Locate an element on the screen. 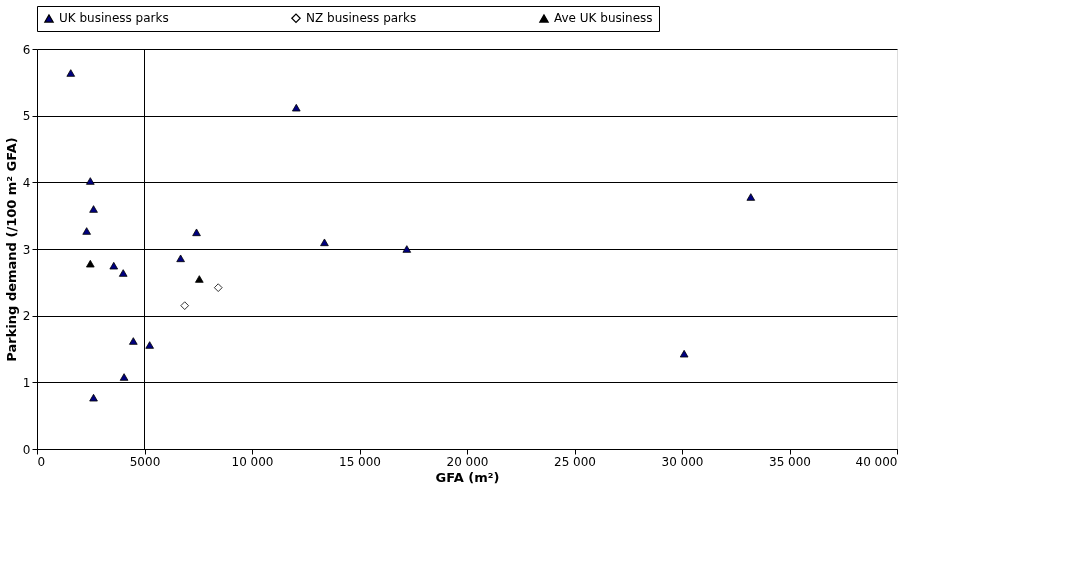 The image size is (1076, 563). y-tick-label: 2 is located at coordinates (26, 316).